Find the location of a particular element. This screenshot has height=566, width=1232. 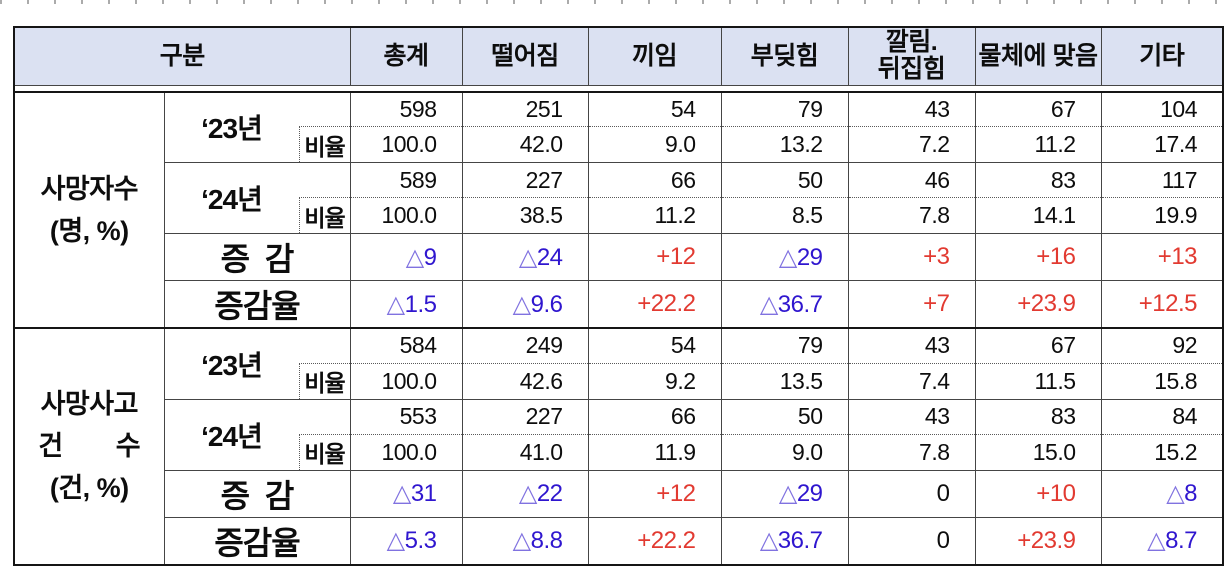

cell-value: 0 is located at coordinates (911, 493).